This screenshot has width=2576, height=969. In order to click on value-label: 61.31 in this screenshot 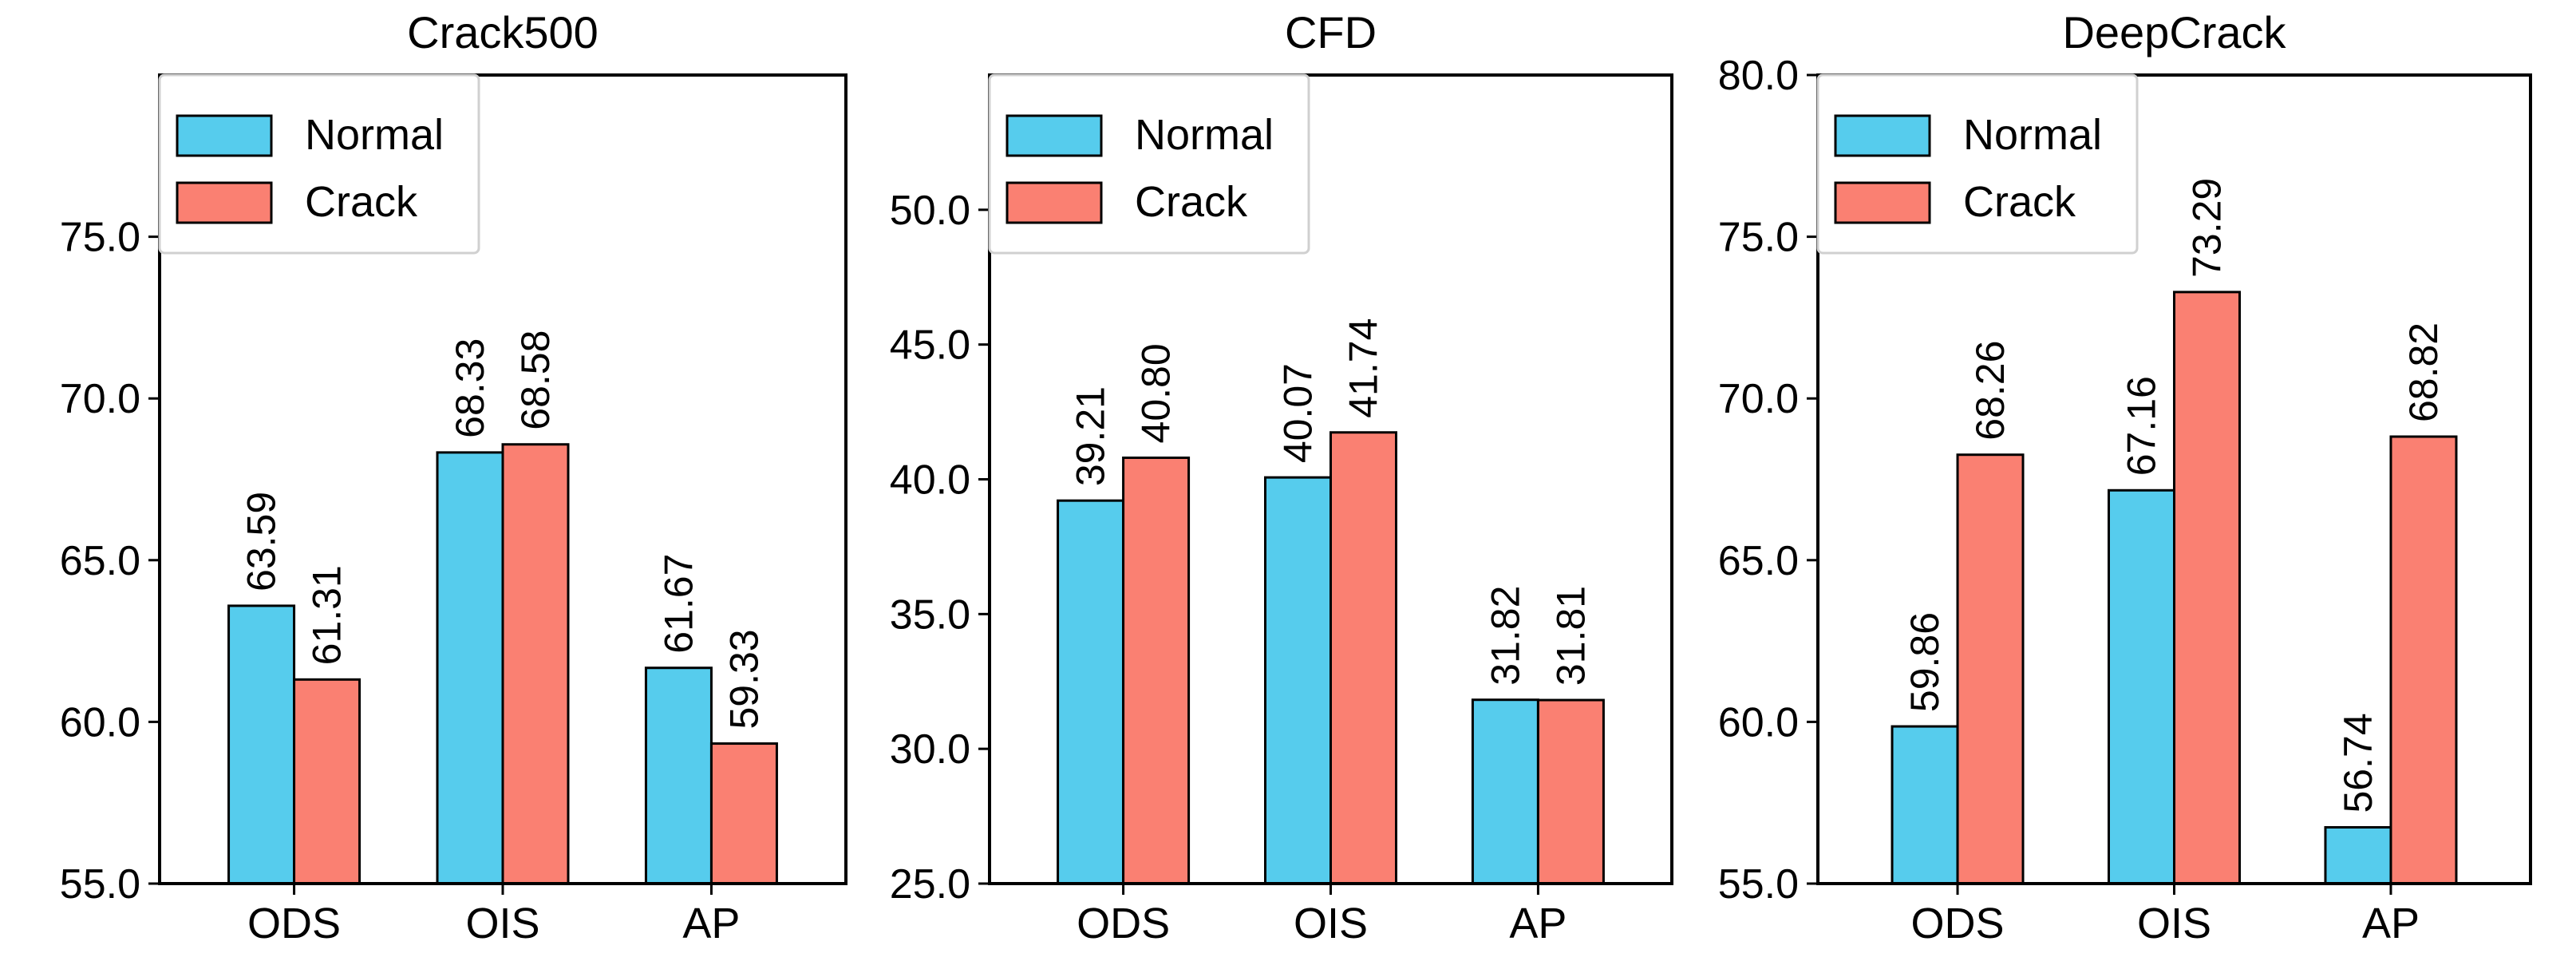, I will do `click(327, 615)`.